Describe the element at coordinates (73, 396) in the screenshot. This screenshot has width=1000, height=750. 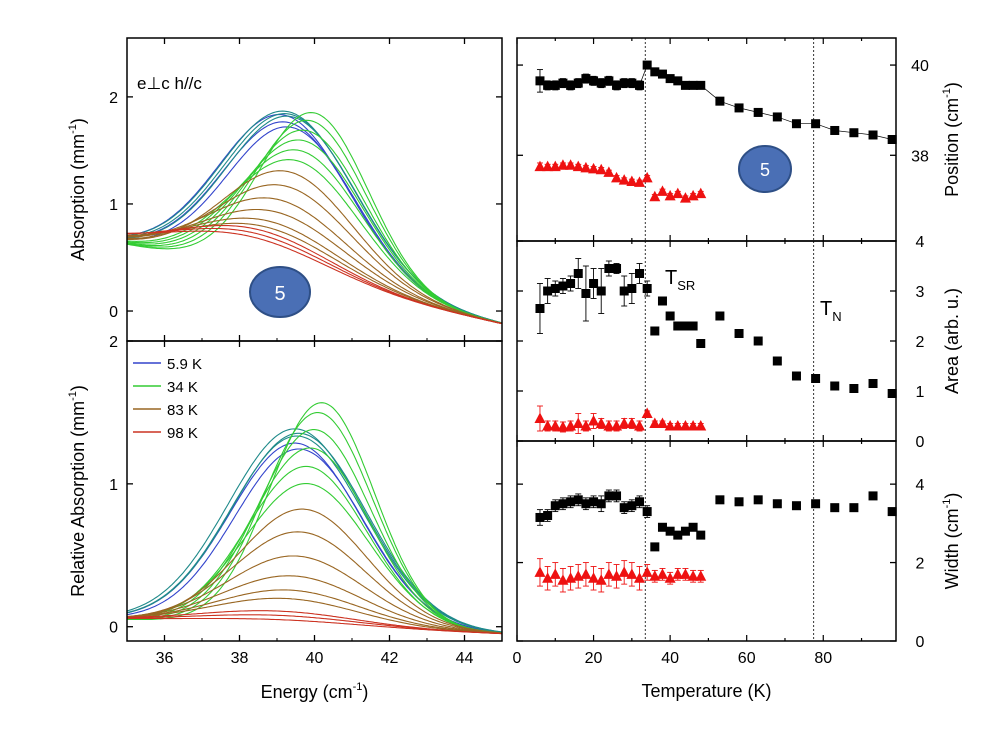
I see `y-axis-label-sup: -1` at that location.